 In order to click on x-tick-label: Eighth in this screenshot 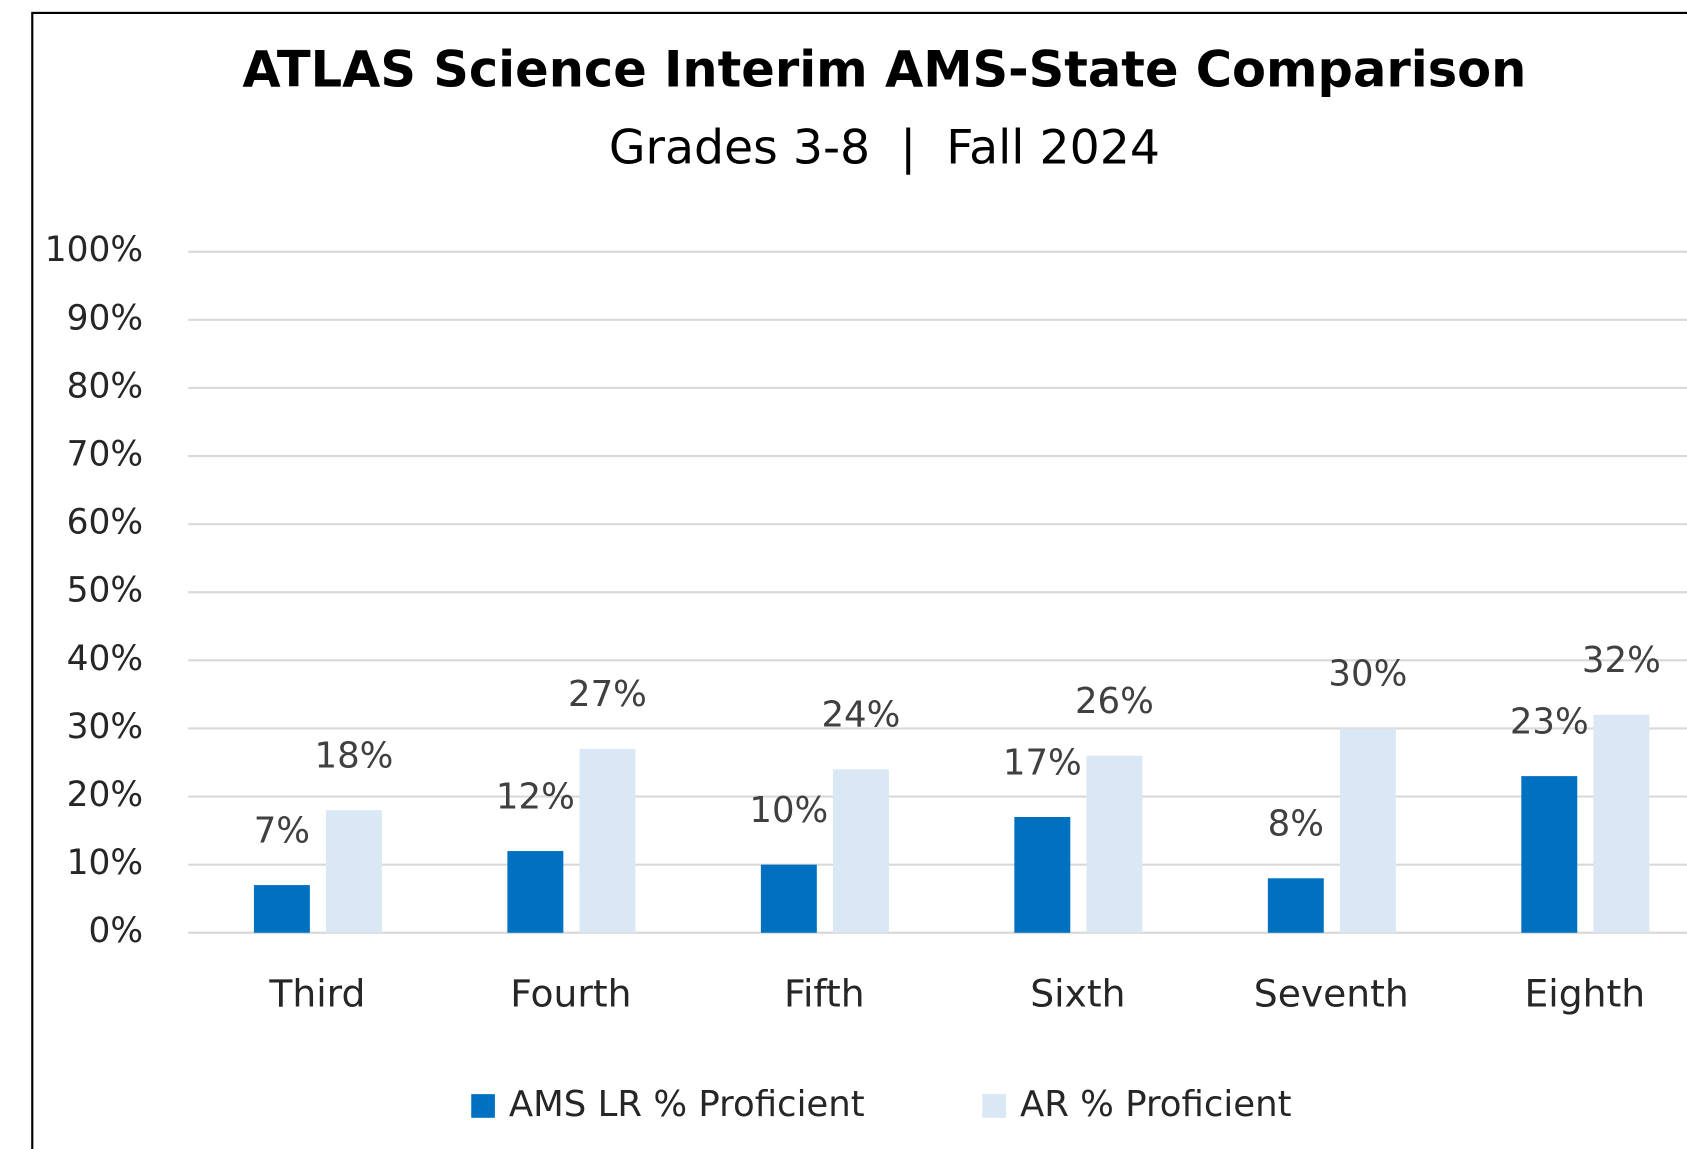, I will do `click(1584, 994)`.